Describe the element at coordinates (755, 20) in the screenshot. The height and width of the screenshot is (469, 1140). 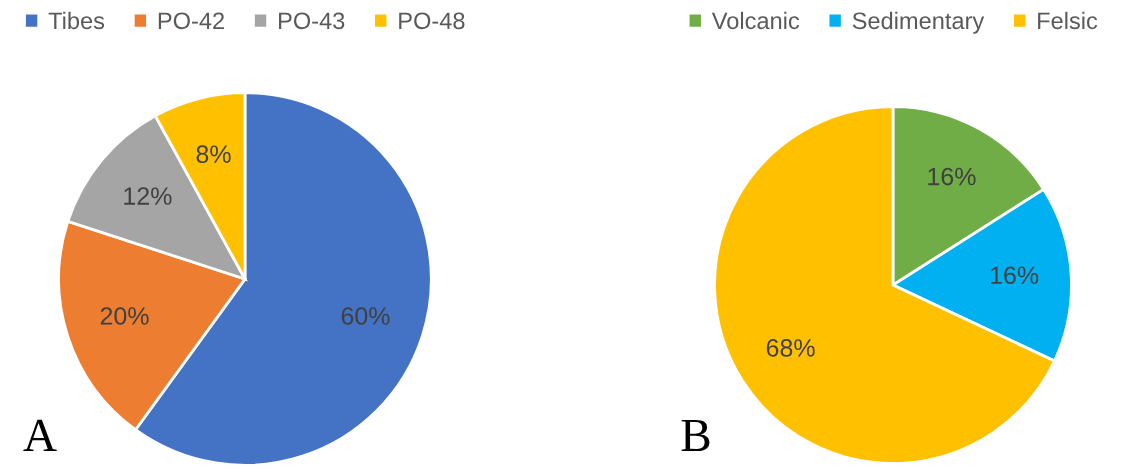
I see `legend-label: Volcanic` at that location.